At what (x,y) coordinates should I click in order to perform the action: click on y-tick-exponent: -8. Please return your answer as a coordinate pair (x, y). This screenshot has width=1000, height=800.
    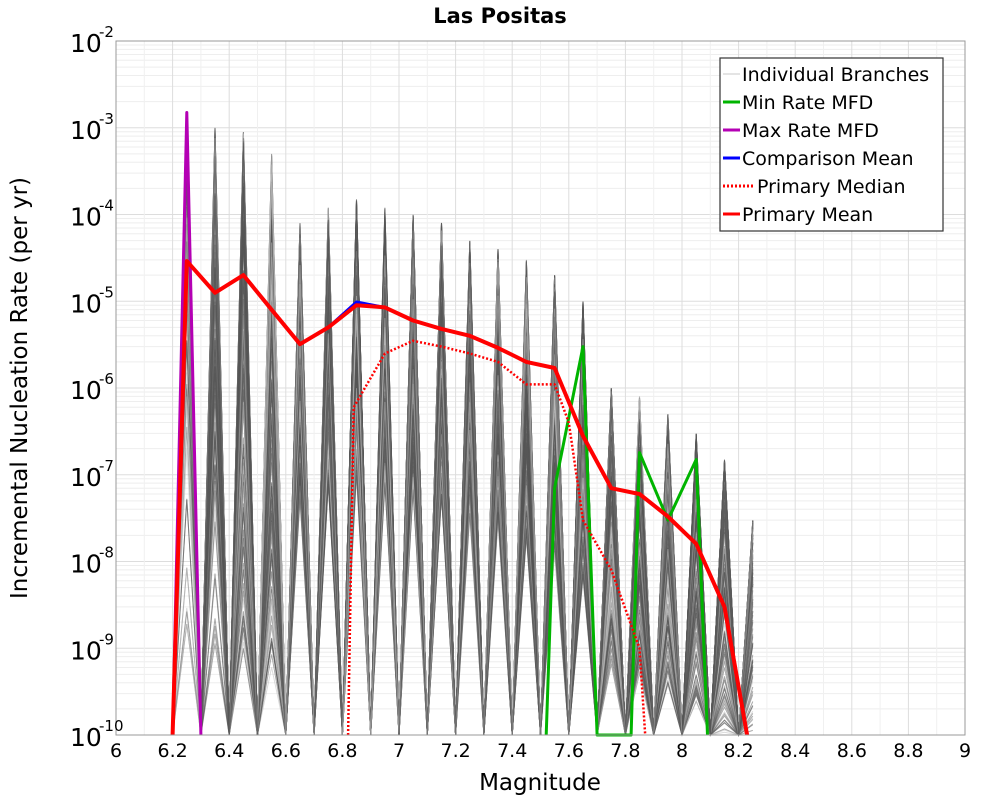
    Looking at the image, I should click on (106, 553).